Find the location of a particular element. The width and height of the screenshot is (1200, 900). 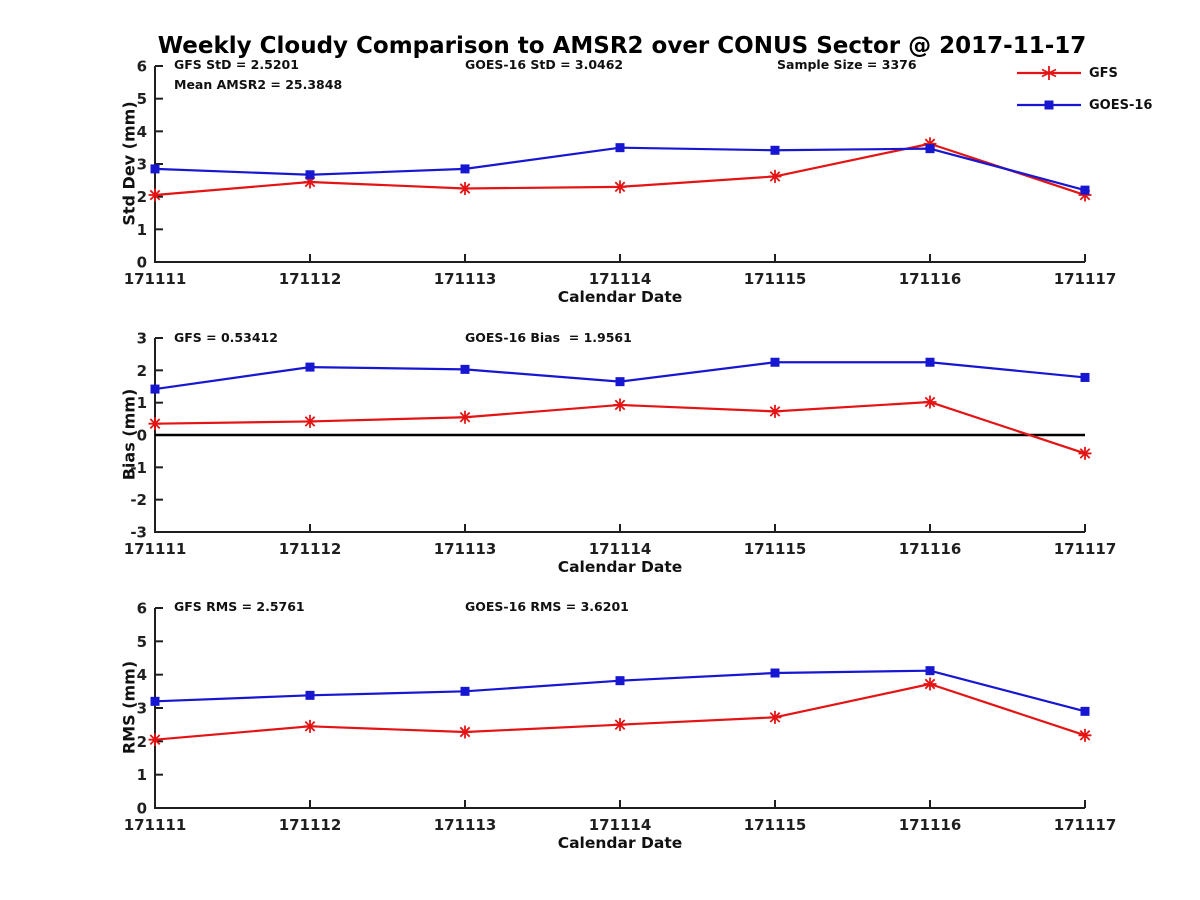

legend-label-gfs: GFS is located at coordinates (1103, 73).